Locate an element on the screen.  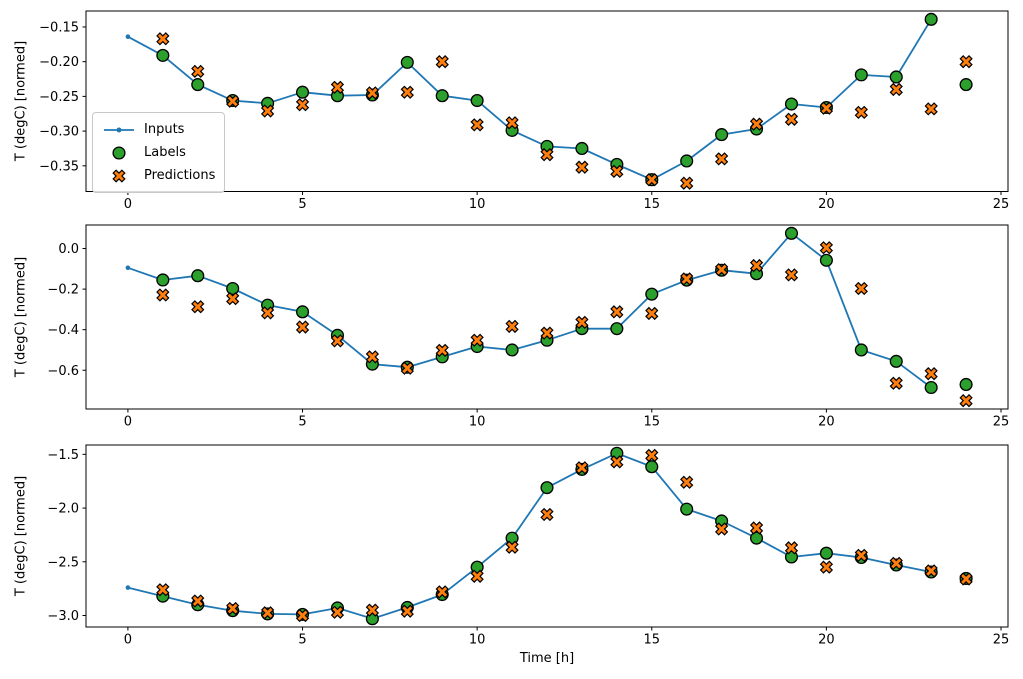
y-tick-label: −0.15 is located at coordinates (59, 27).